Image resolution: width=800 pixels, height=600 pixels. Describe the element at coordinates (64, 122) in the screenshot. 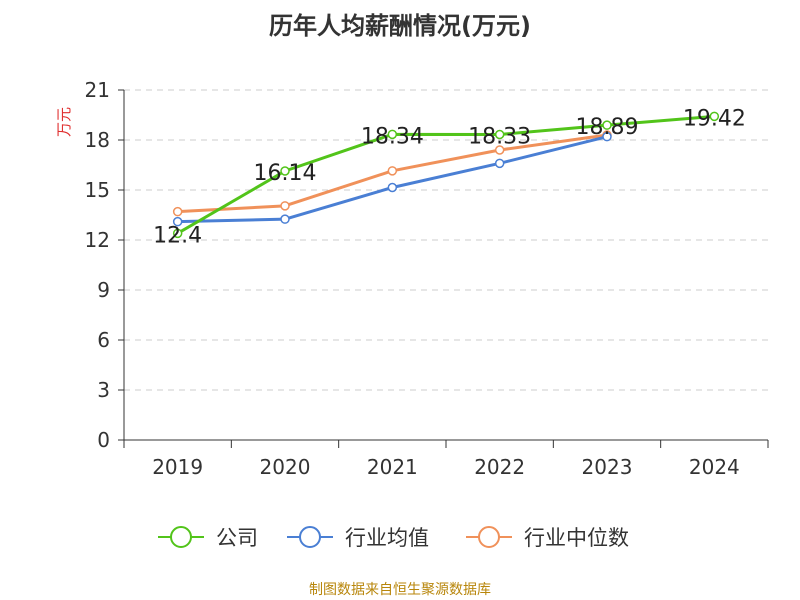

I see `y-axis-label: 万元` at that location.